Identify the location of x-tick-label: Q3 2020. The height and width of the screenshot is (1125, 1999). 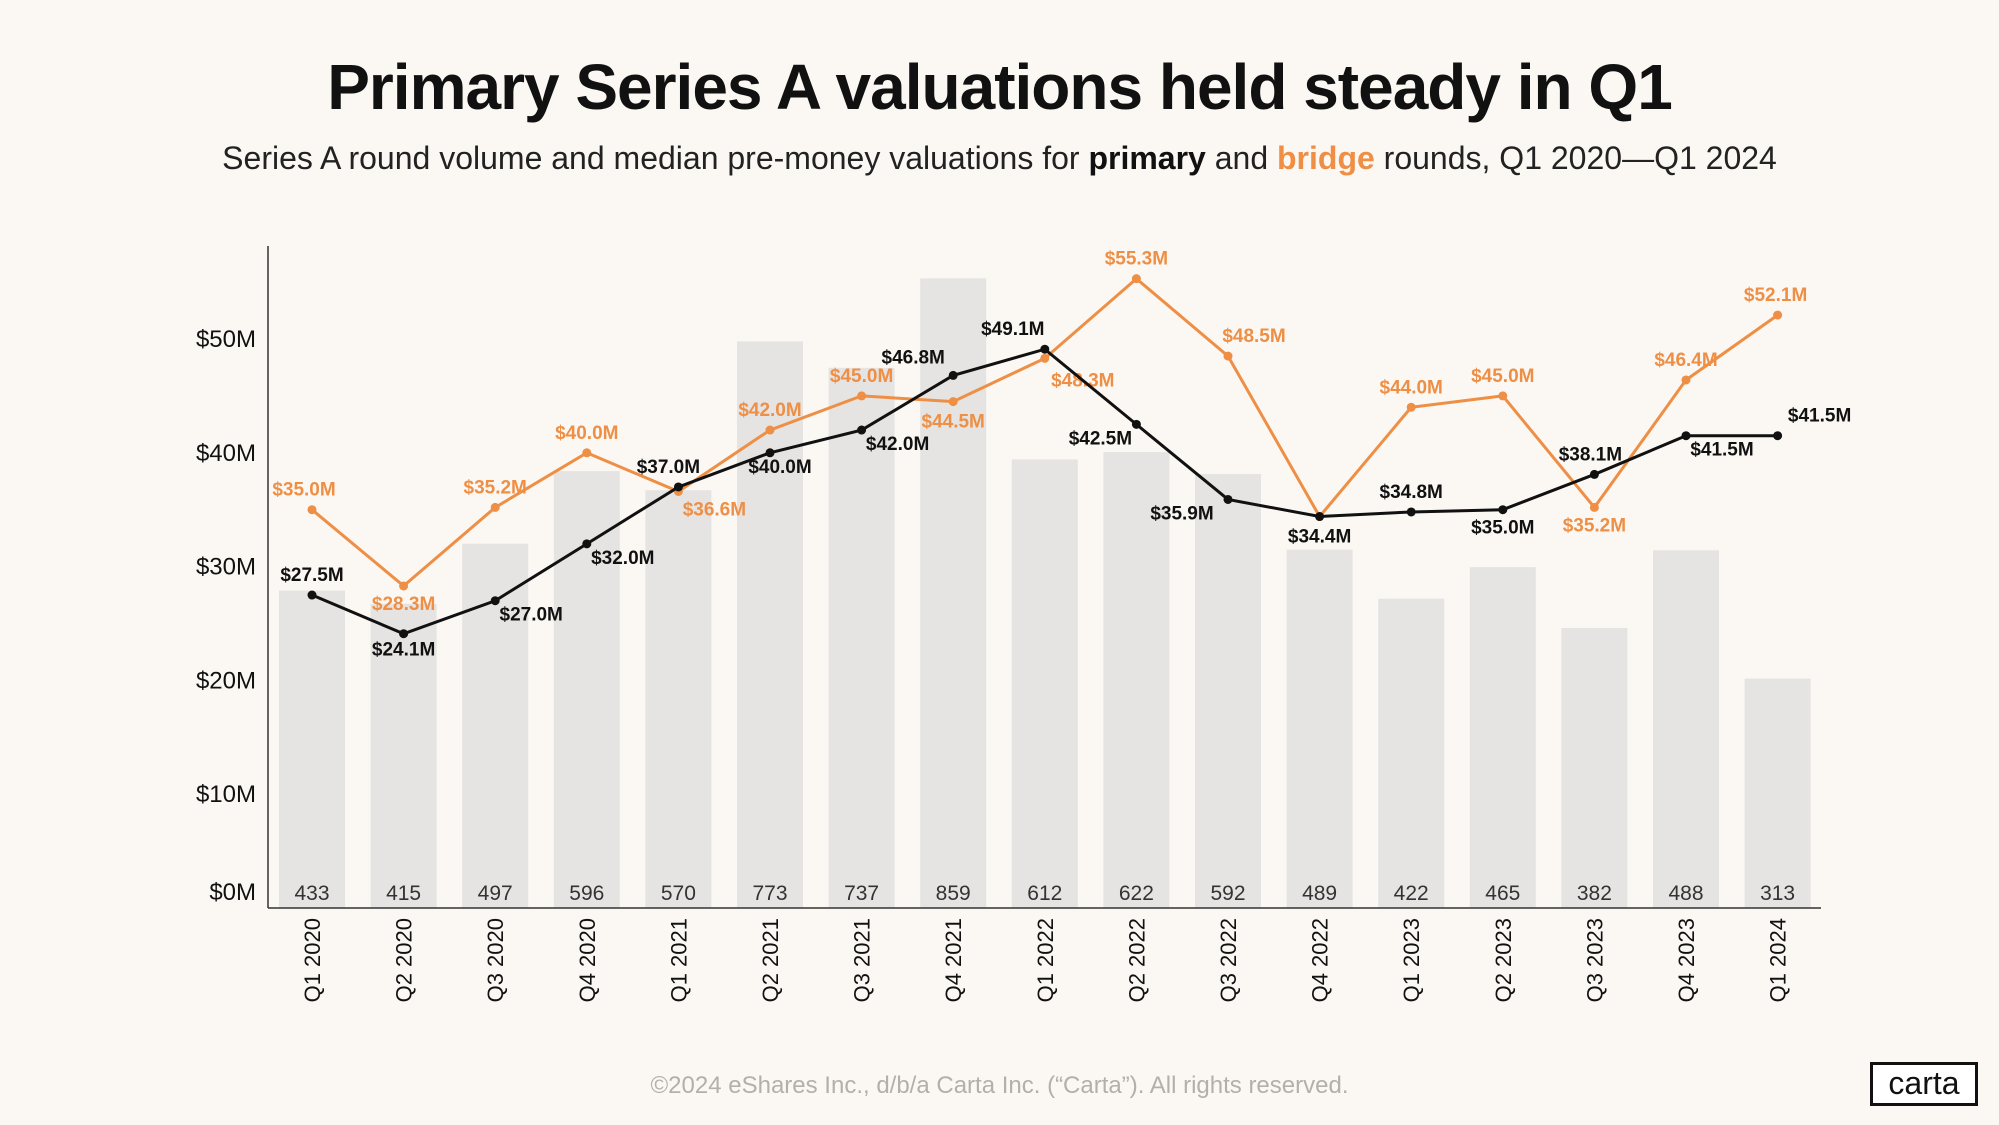
(495, 960).